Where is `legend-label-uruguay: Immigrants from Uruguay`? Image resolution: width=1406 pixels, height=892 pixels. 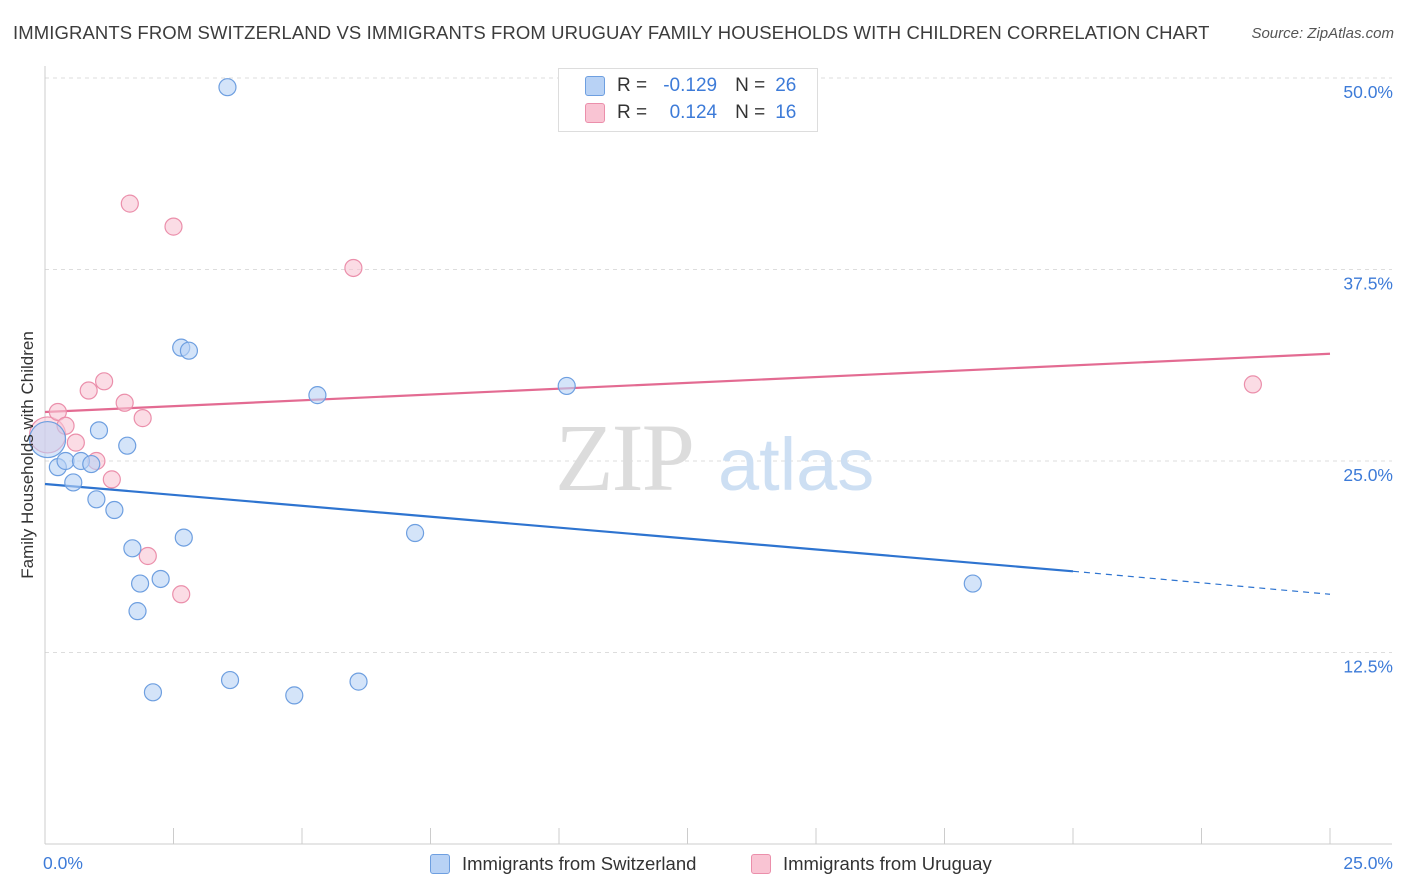
legend-label-uruguay: Immigrants from Uruguay is located at coordinates (887, 863).